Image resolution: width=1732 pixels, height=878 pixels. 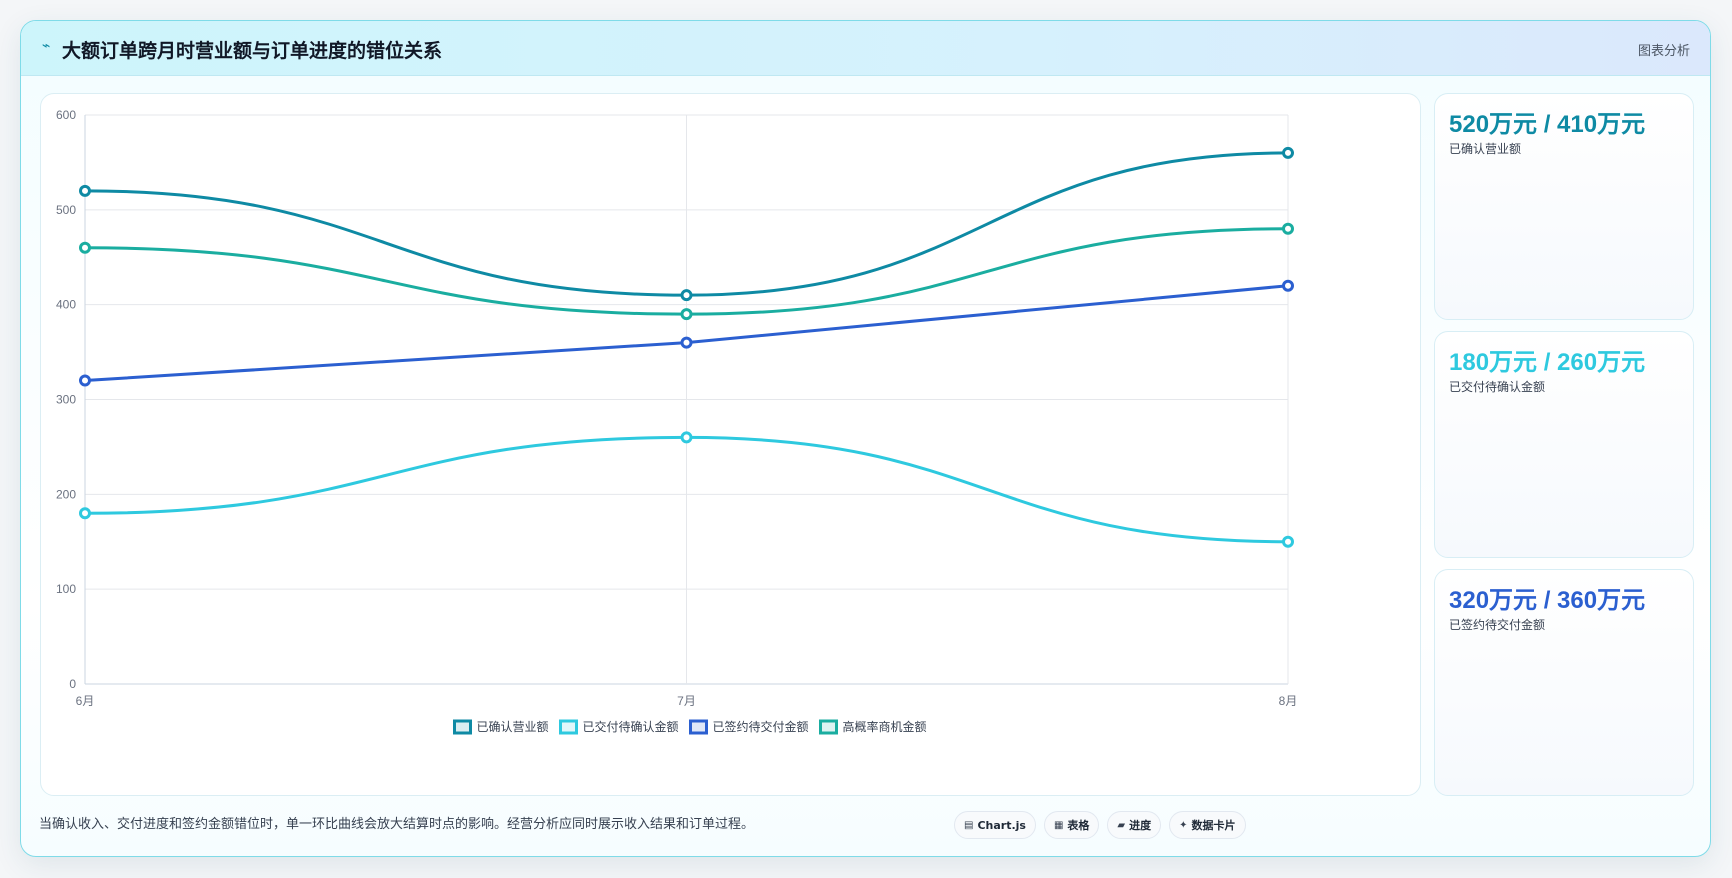 What do you see at coordinates (1564, 206) in the screenshot?
I see `stat-card-1: 520万元 / 410万元 已确认营业额` at bounding box center [1564, 206].